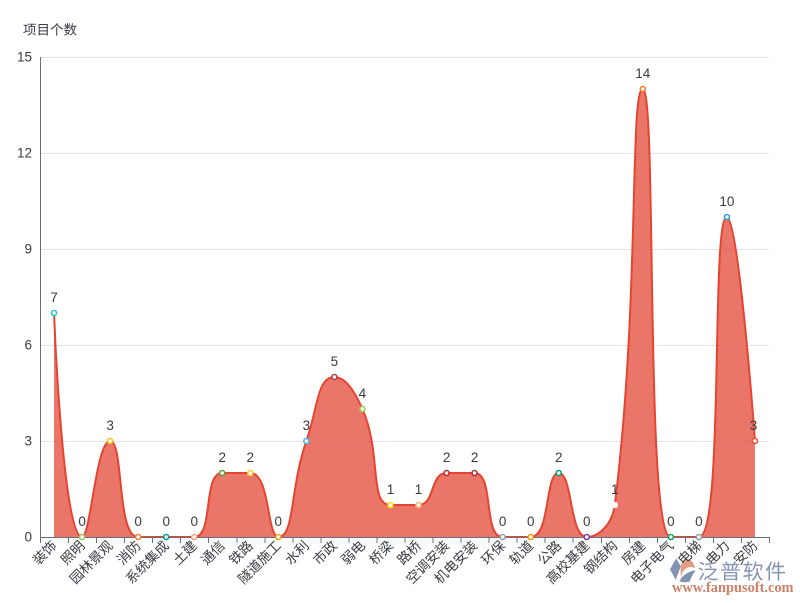 The height and width of the screenshot is (603, 800). I want to click on svg-text: 10, so click(726, 201).